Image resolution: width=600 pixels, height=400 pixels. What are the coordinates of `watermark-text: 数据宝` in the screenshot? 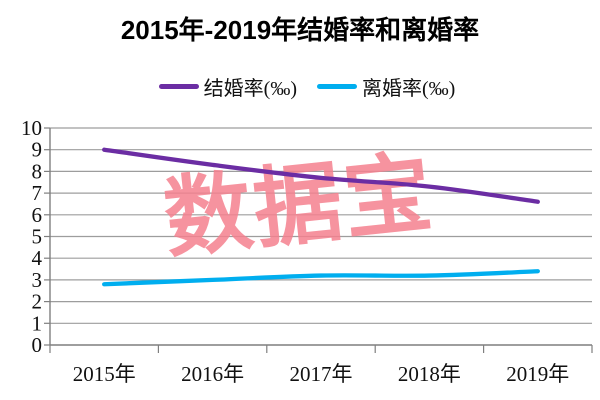 It's located at (298, 205).